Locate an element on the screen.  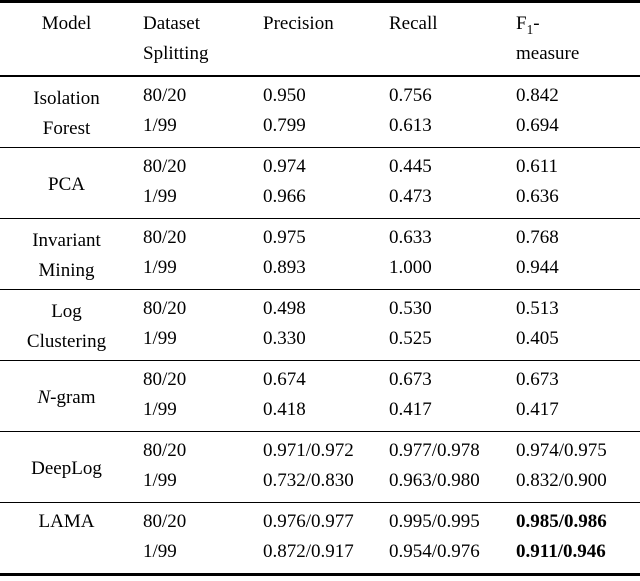
precision-cell: 0.975 is located at coordinates (316, 235).